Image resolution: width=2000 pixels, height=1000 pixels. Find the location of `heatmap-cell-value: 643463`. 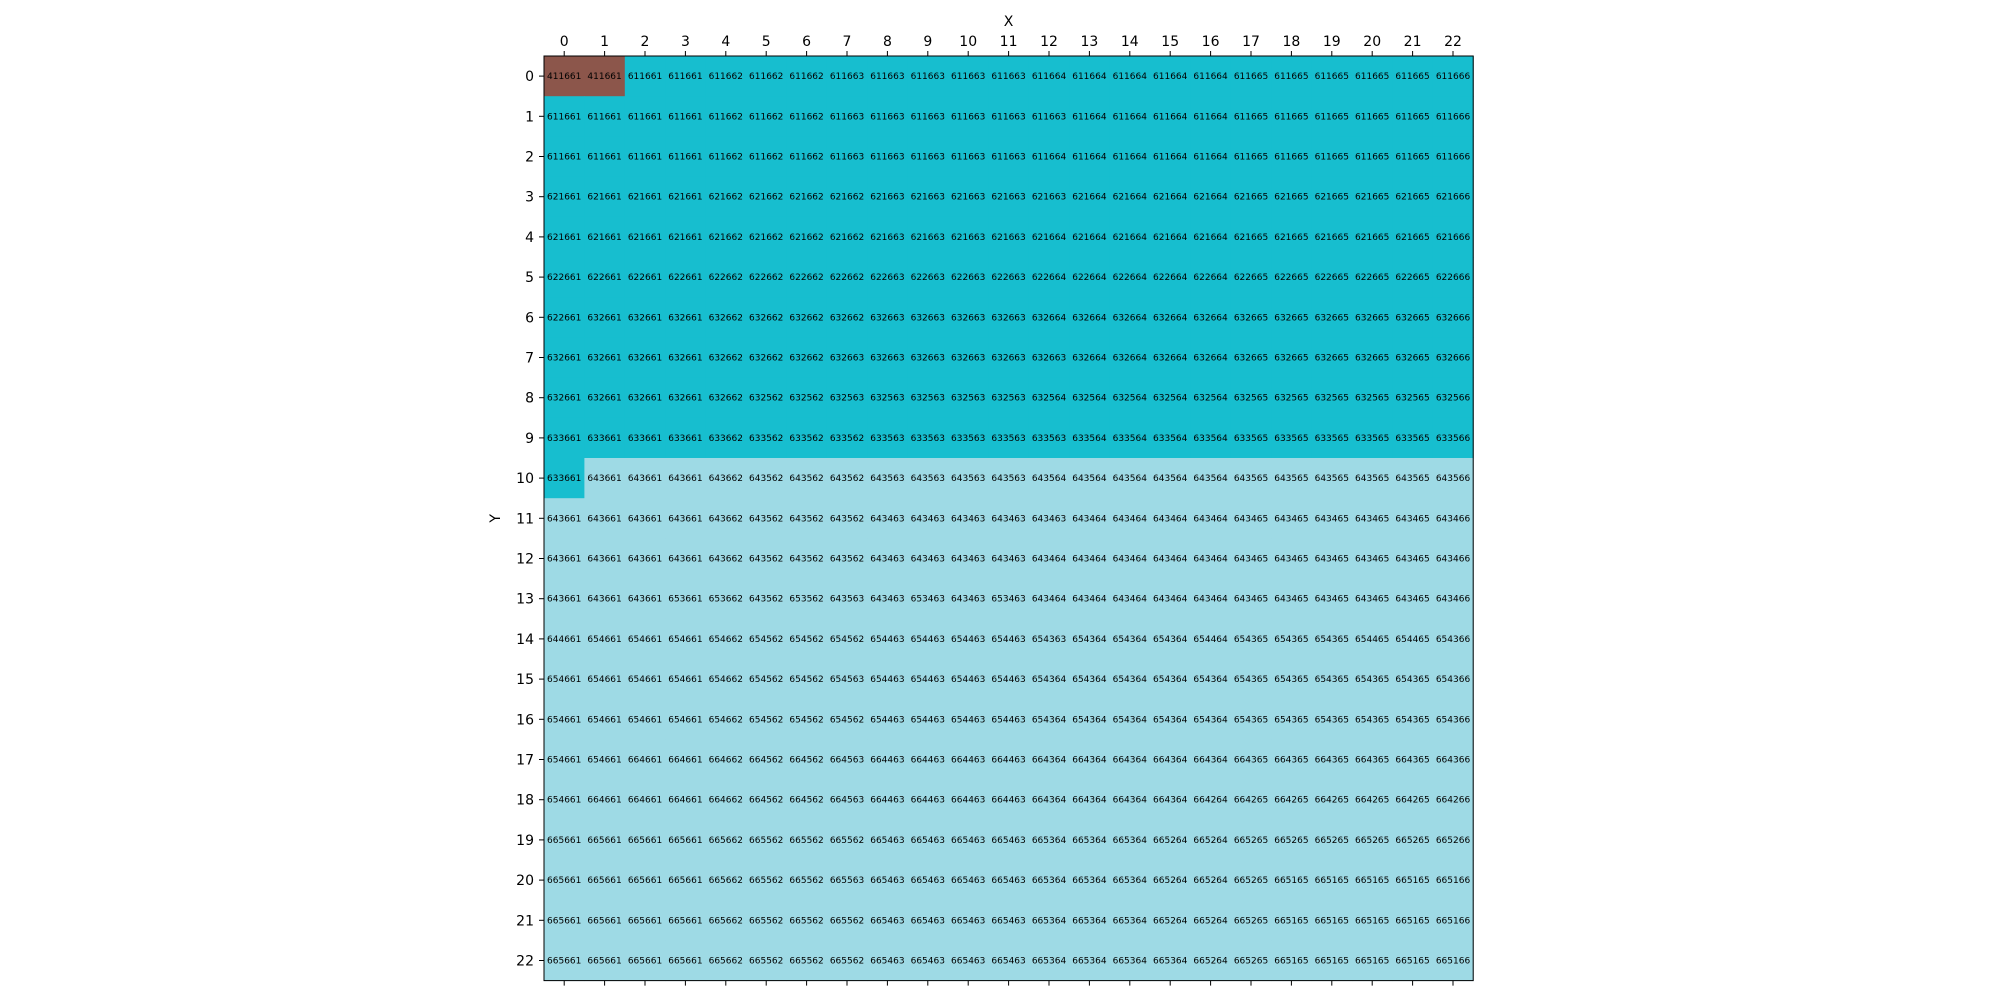

heatmap-cell-value: 643463 is located at coordinates (968, 560).